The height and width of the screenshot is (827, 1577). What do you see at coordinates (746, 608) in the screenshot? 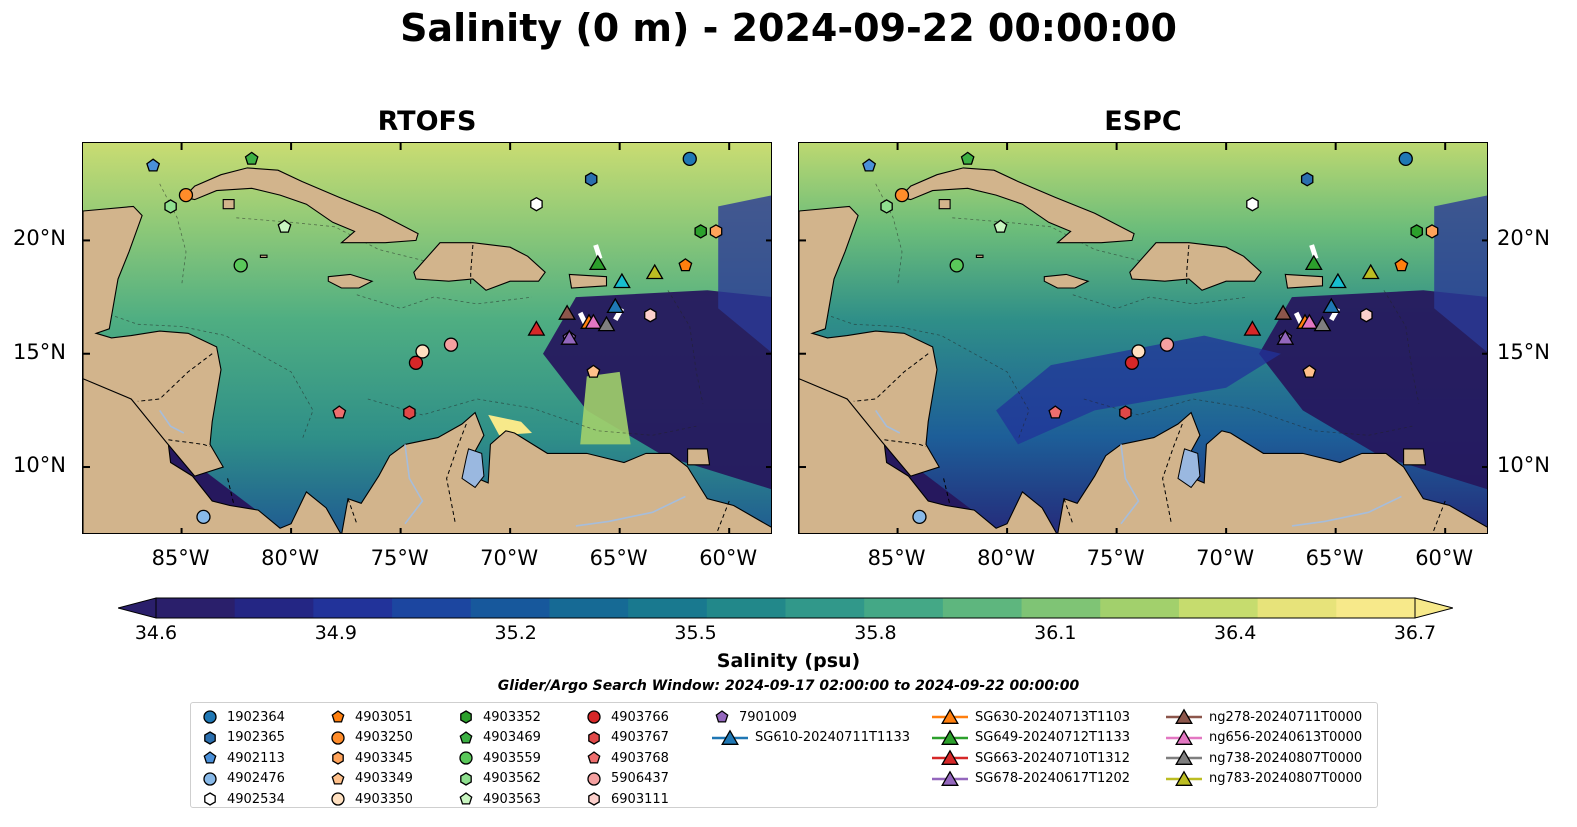
I see `colorbar-segment` at bounding box center [746, 608].